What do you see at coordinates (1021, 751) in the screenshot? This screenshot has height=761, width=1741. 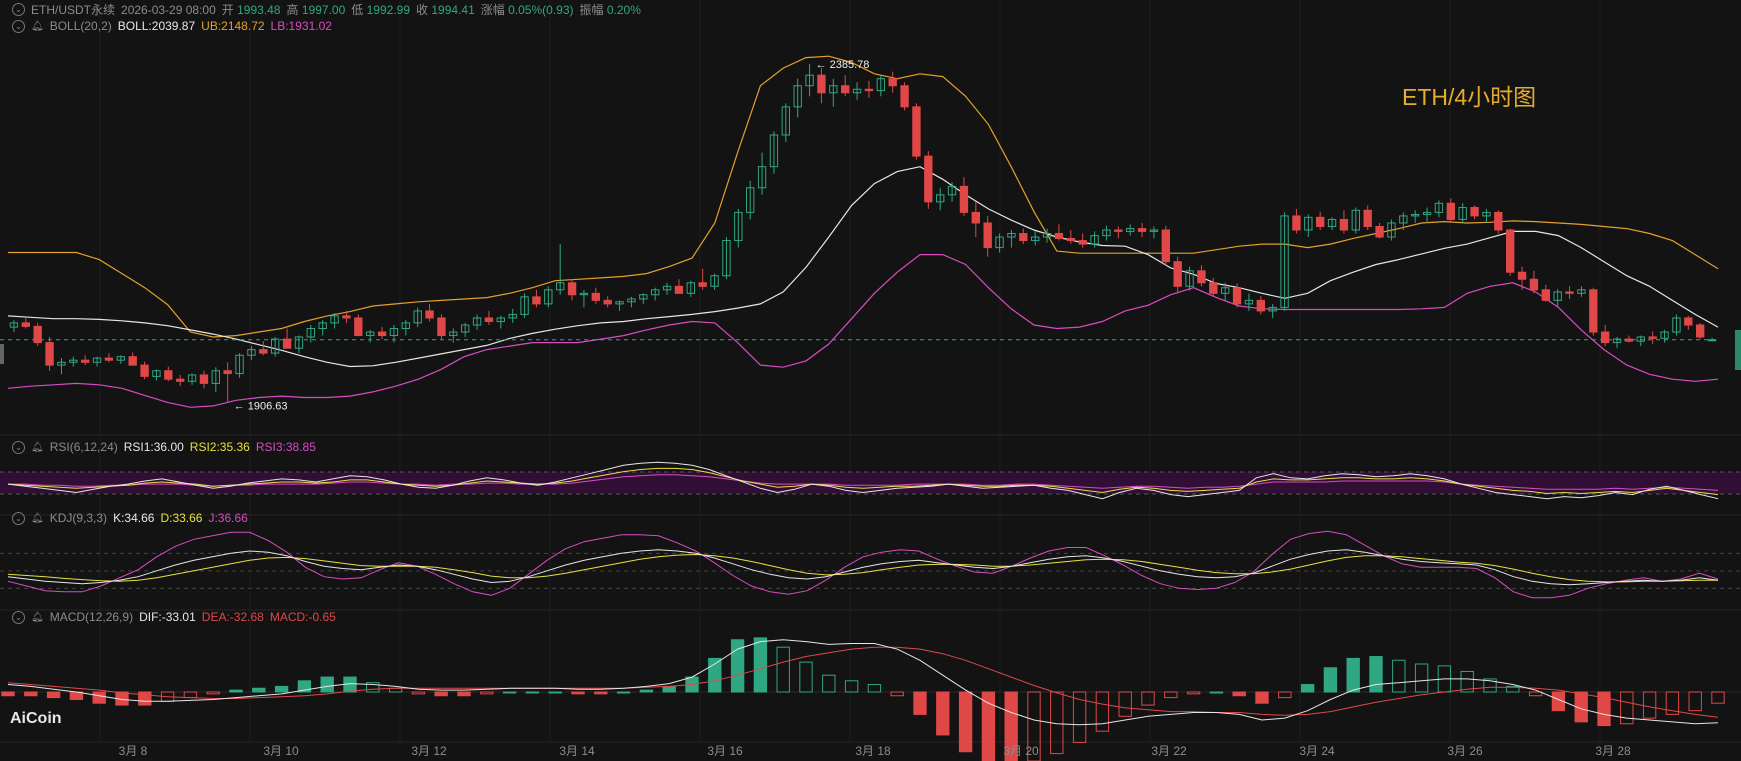 I see `x-axis-tick-label: 3月 20` at bounding box center [1021, 751].